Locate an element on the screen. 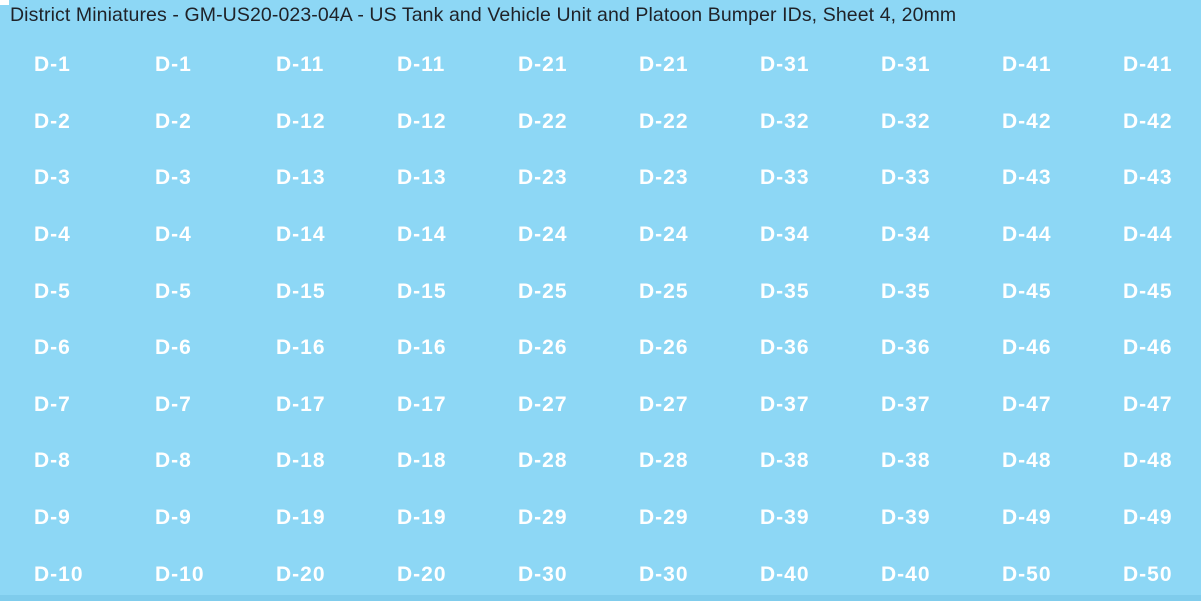 Image resolution: width=1201 pixels, height=601 pixels. decal-label: D-18 is located at coordinates (301, 461).